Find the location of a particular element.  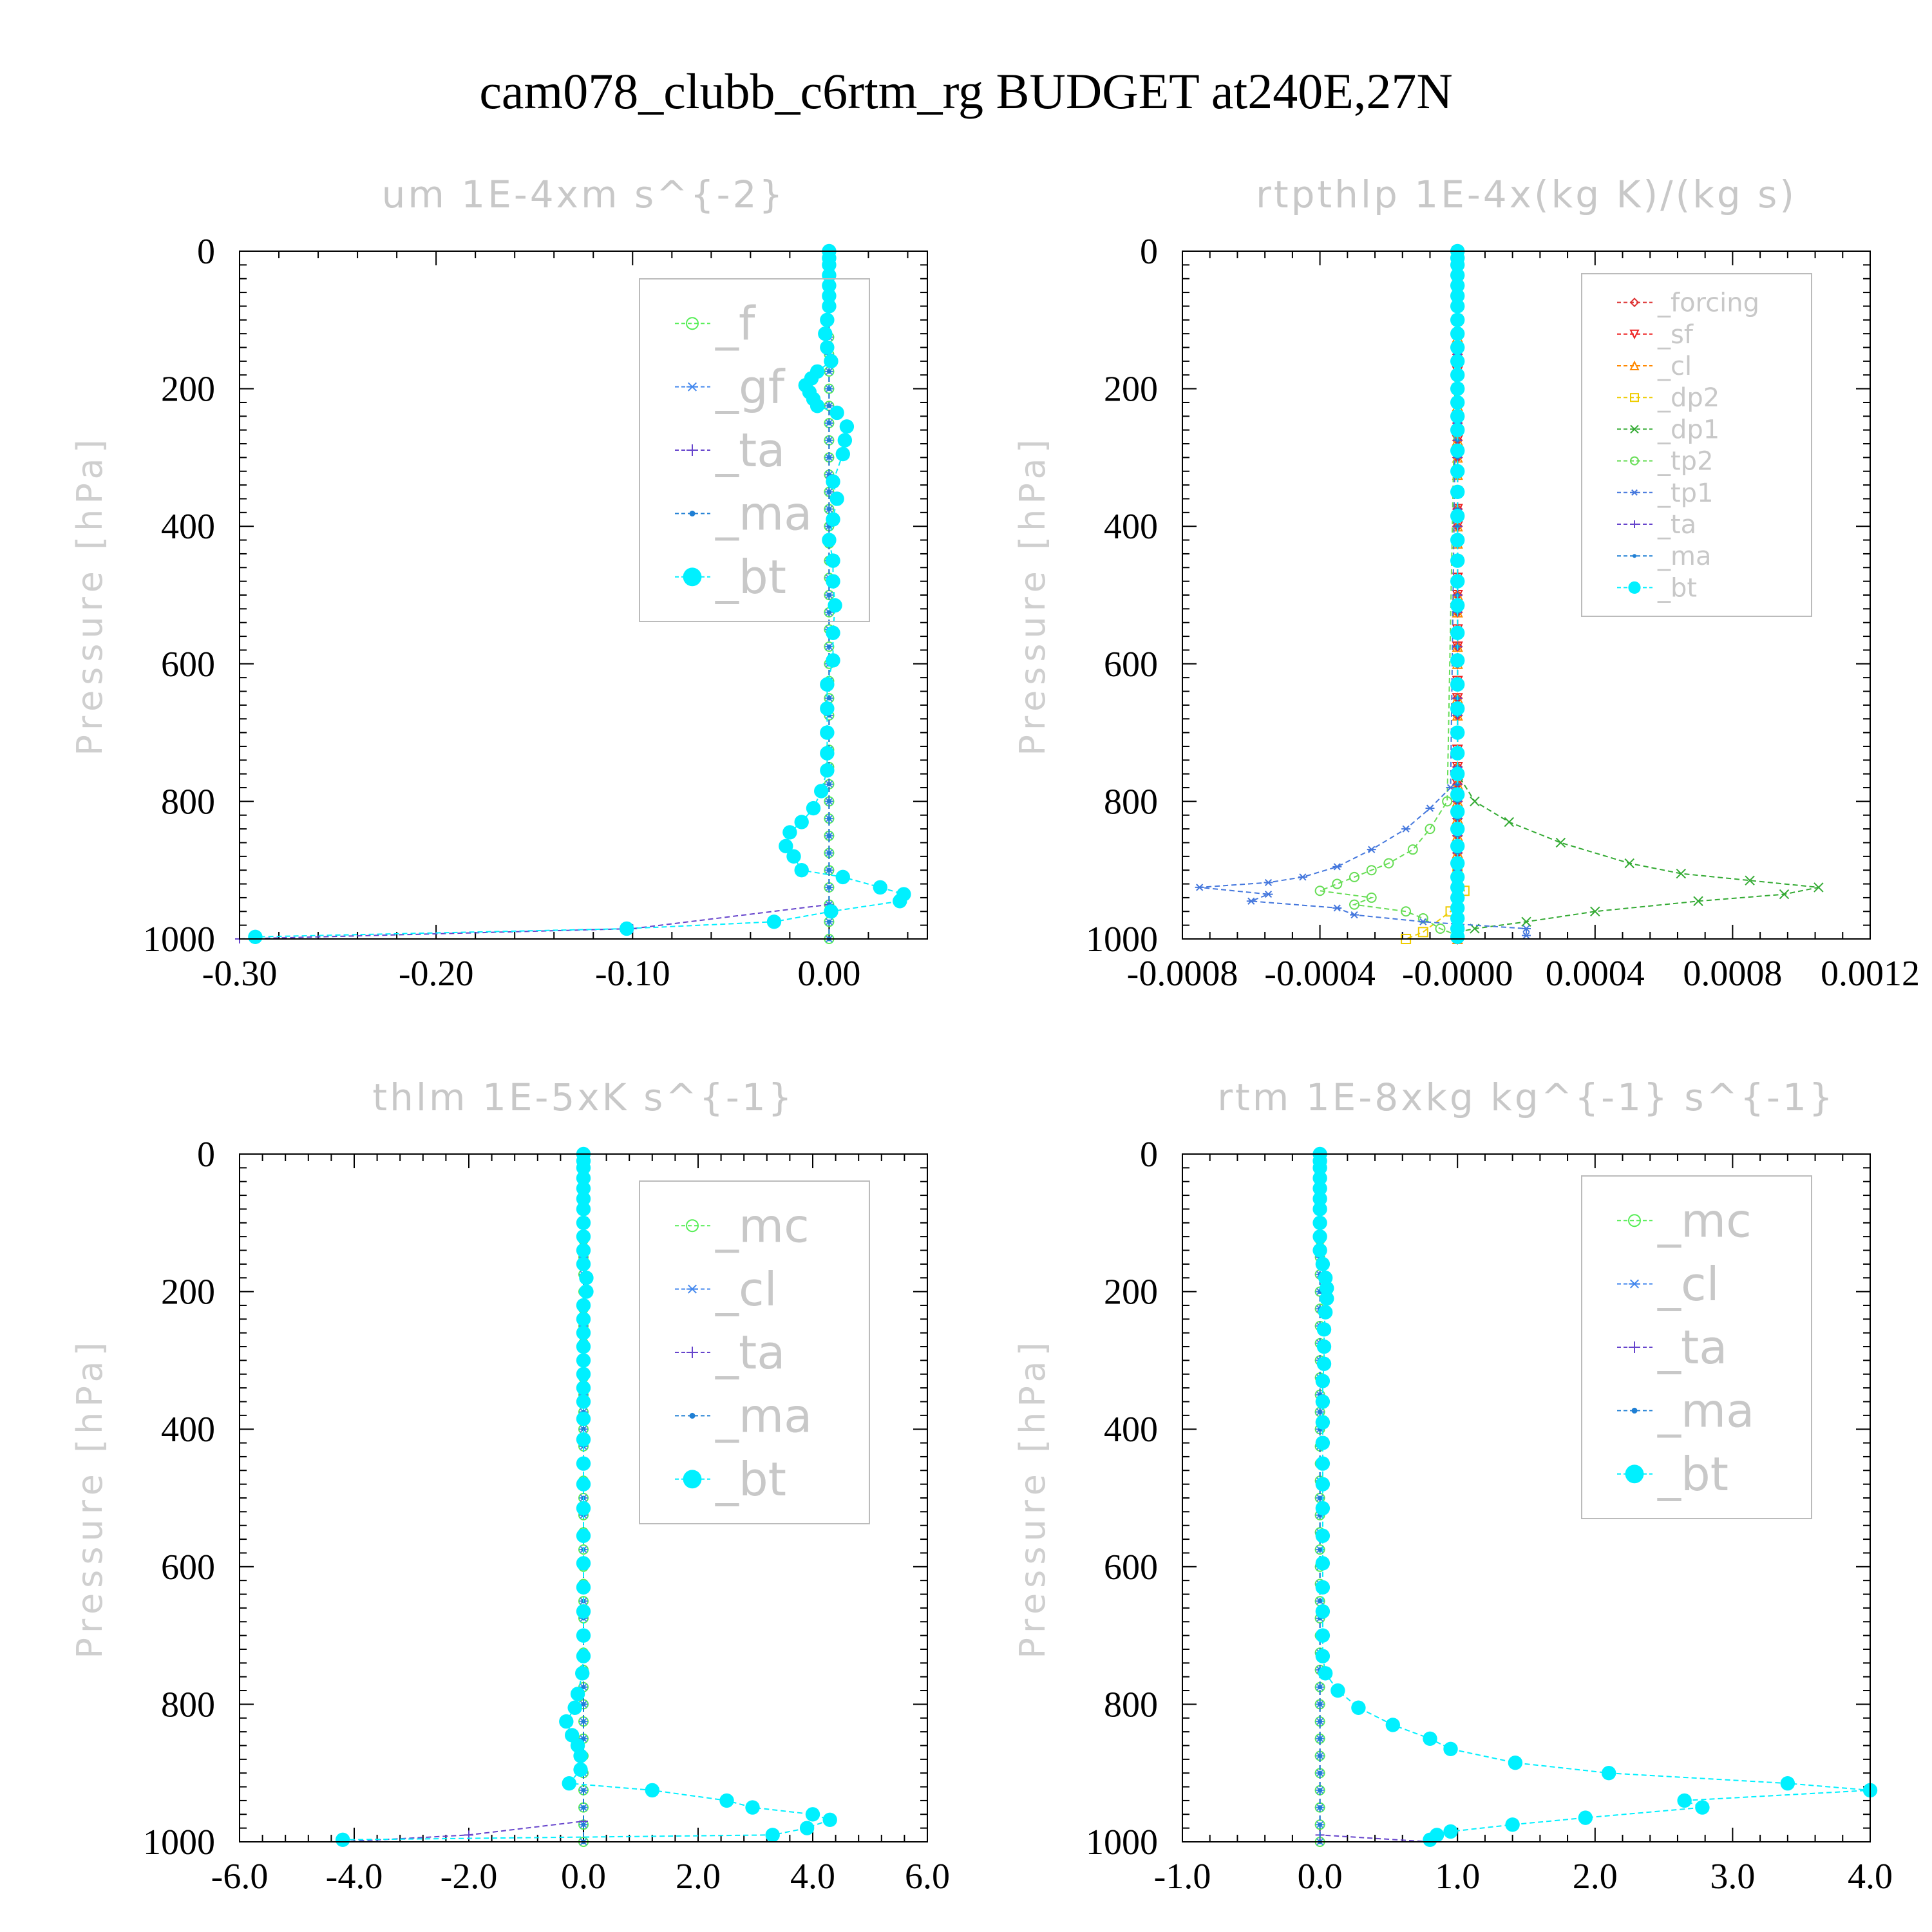

thlm-frame is located at coordinates (583, 1498).